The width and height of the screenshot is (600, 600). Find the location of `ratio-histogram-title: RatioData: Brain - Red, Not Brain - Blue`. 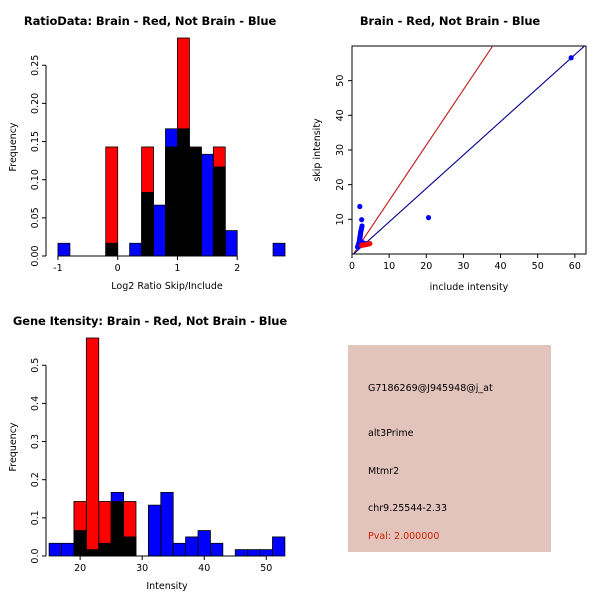

ratio-histogram-title: RatioData: Brain - Red, Not Brain - Blue is located at coordinates (150, 21).